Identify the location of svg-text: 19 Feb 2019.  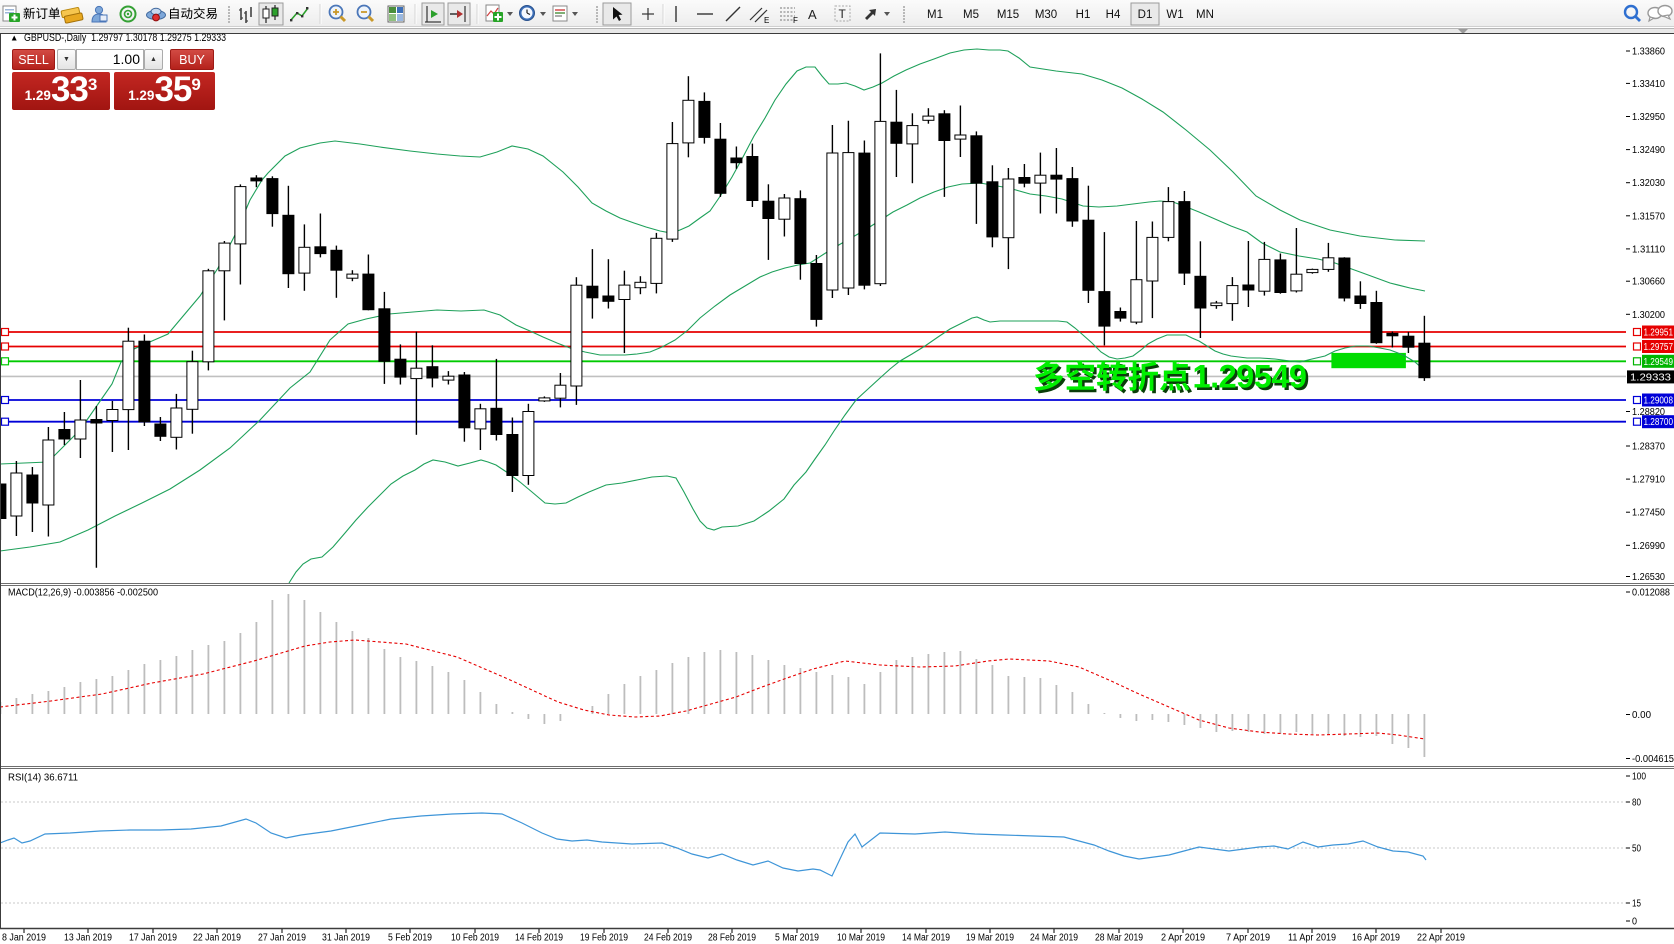
(604, 938).